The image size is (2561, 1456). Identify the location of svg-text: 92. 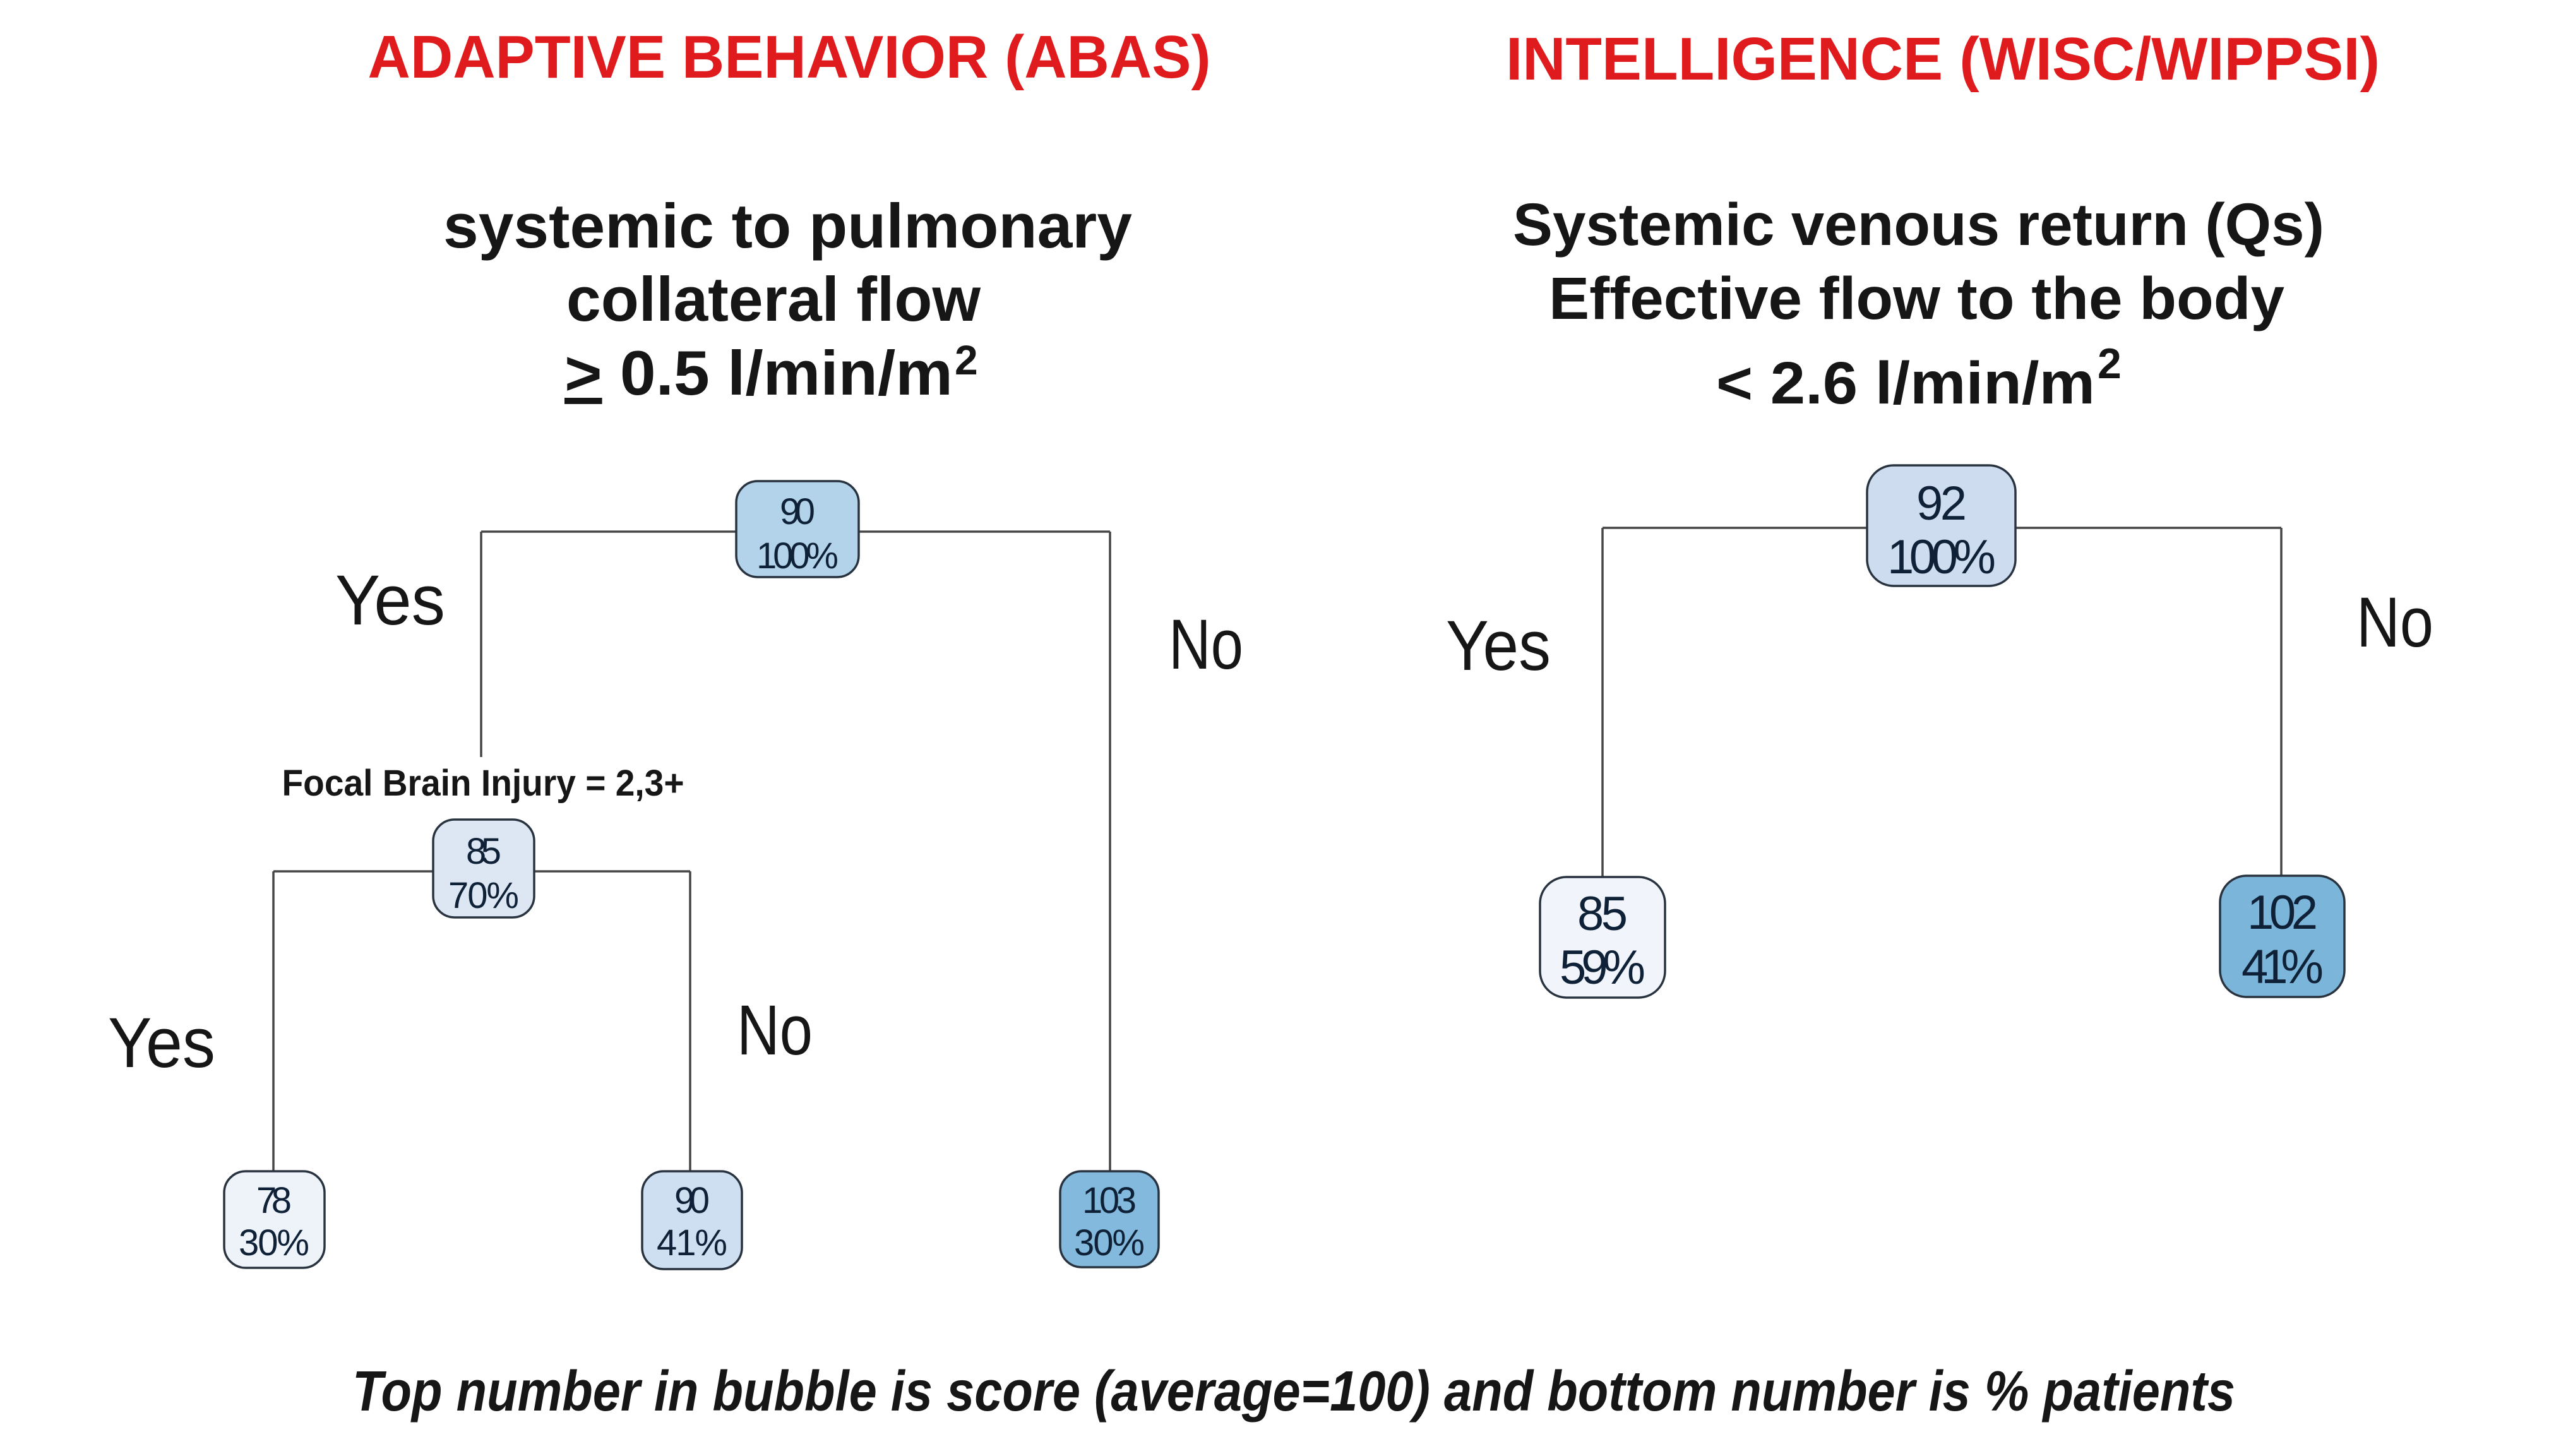
(1941, 503).